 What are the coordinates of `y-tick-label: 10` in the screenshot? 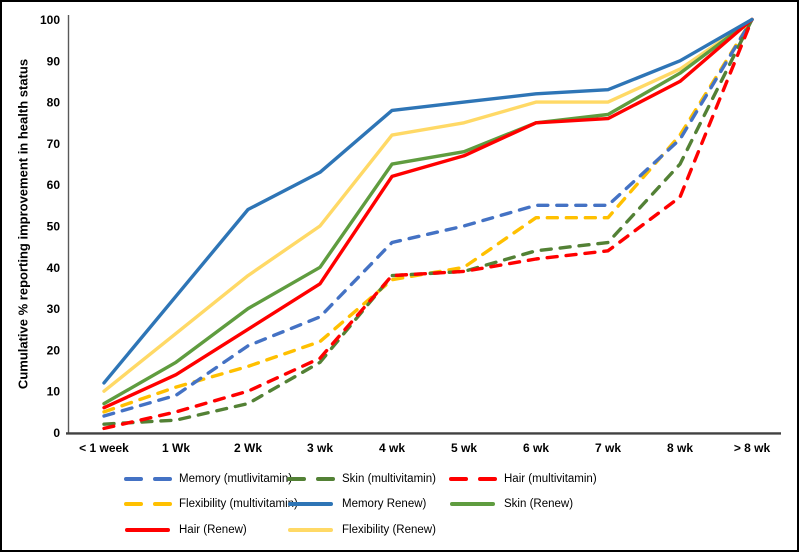 It's located at (54, 392).